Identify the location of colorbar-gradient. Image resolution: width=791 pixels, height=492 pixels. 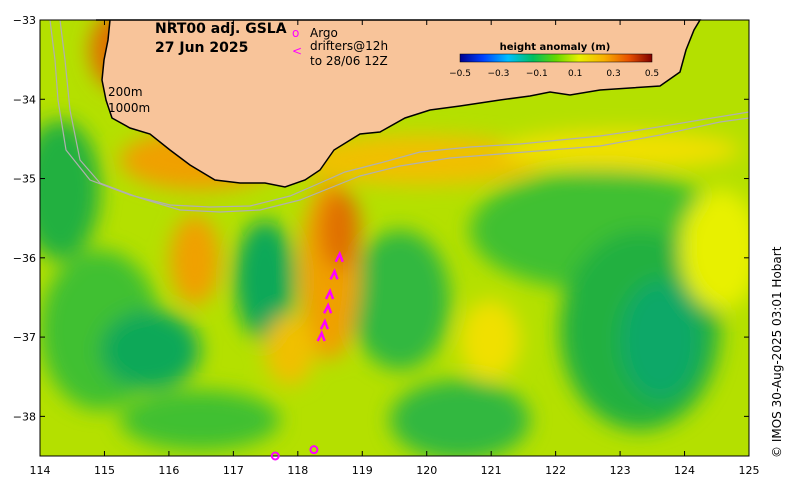
(556, 58).